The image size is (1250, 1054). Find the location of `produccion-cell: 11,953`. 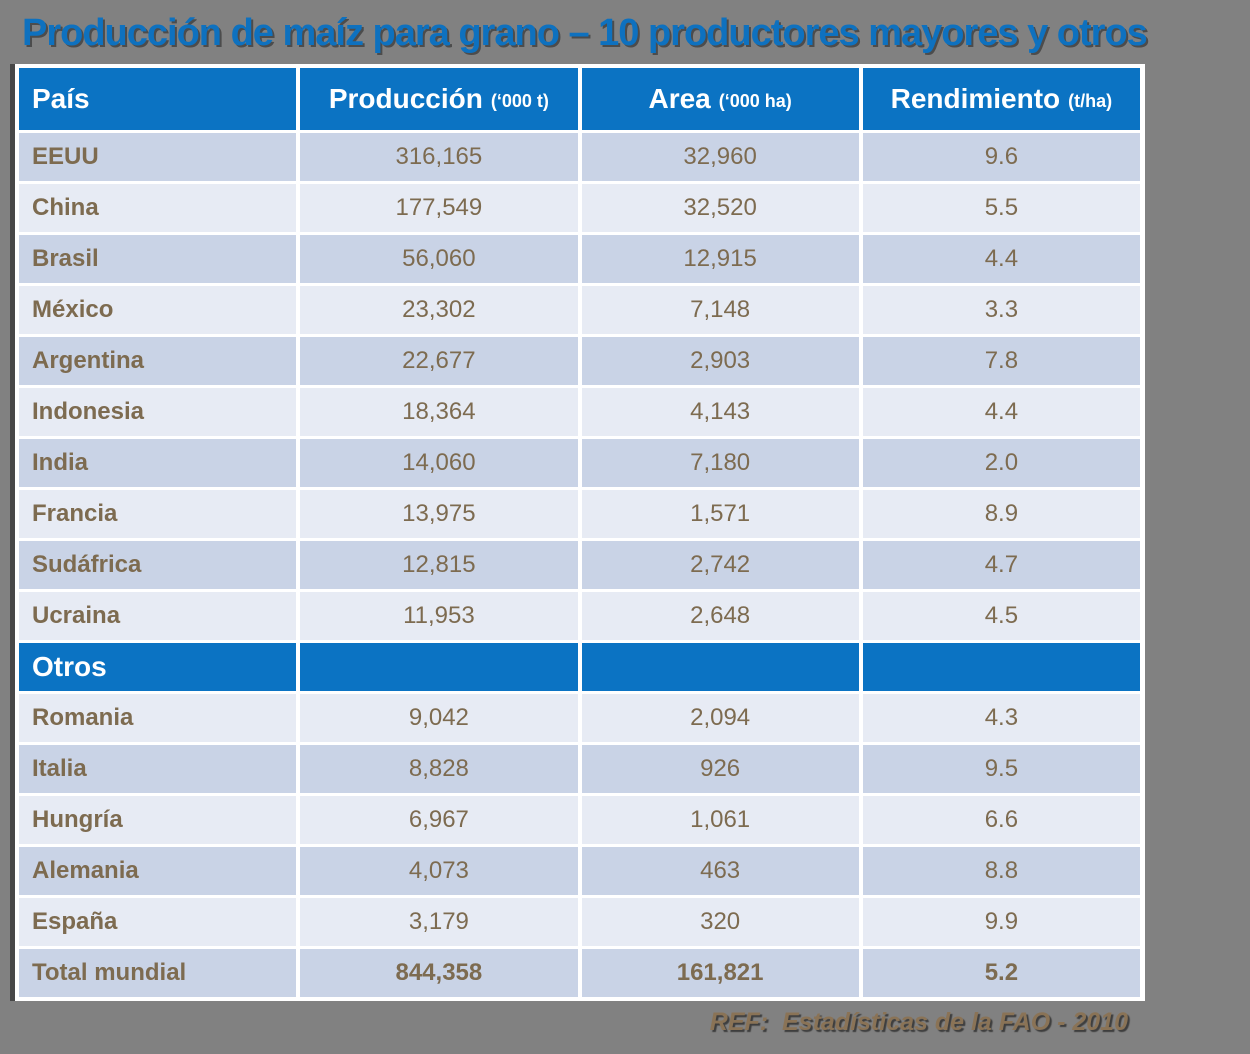

produccion-cell: 11,953 is located at coordinates (439, 616).